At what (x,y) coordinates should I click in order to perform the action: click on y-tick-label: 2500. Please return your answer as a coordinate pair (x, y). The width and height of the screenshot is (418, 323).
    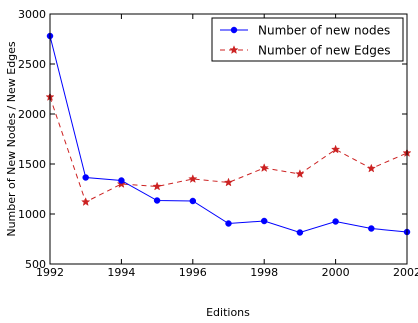
    Looking at the image, I should click on (32, 64).